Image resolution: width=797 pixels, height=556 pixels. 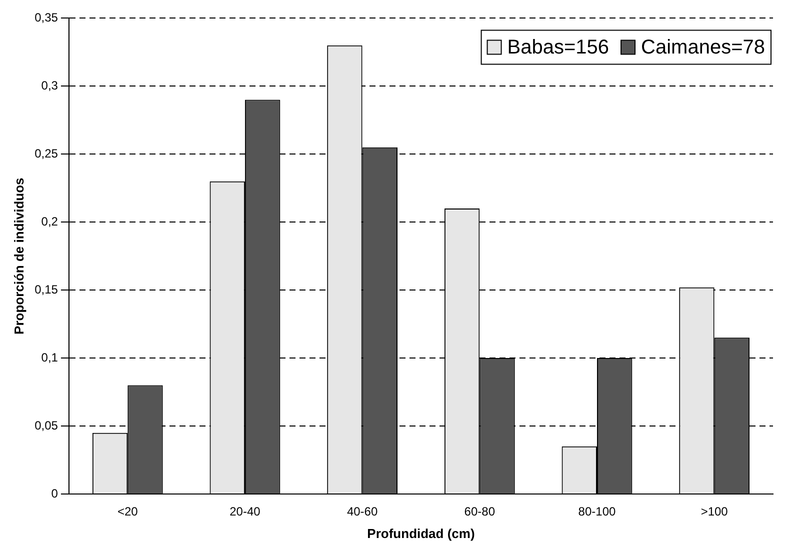 What do you see at coordinates (46, 289) in the screenshot?
I see `y-tick-label: 0,15` at bounding box center [46, 289].